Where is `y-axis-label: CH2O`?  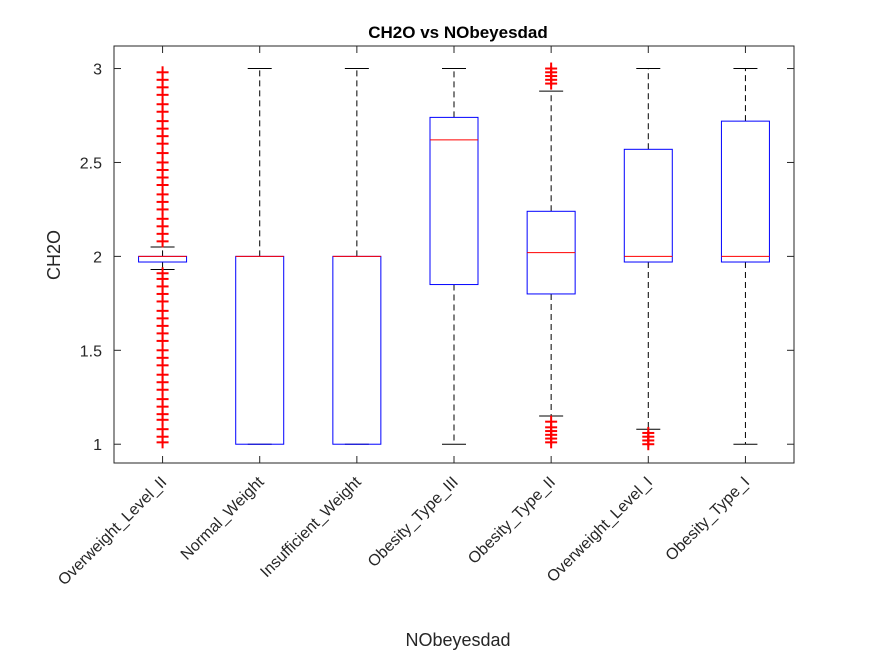
y-axis-label: CH2O is located at coordinates (54, 255).